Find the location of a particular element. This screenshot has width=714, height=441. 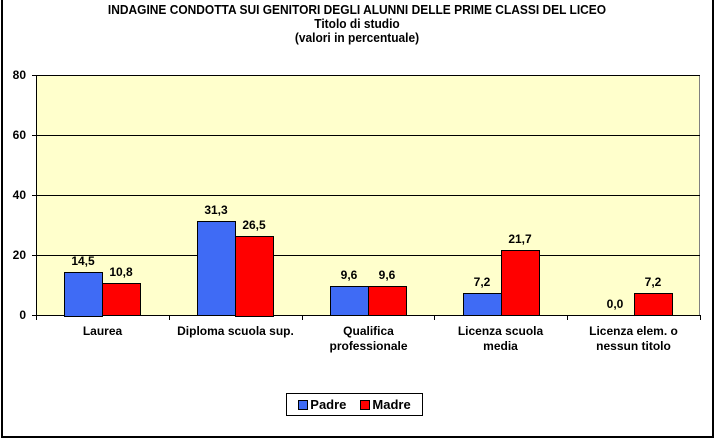

data-label: 21,7 is located at coordinates (520, 239).